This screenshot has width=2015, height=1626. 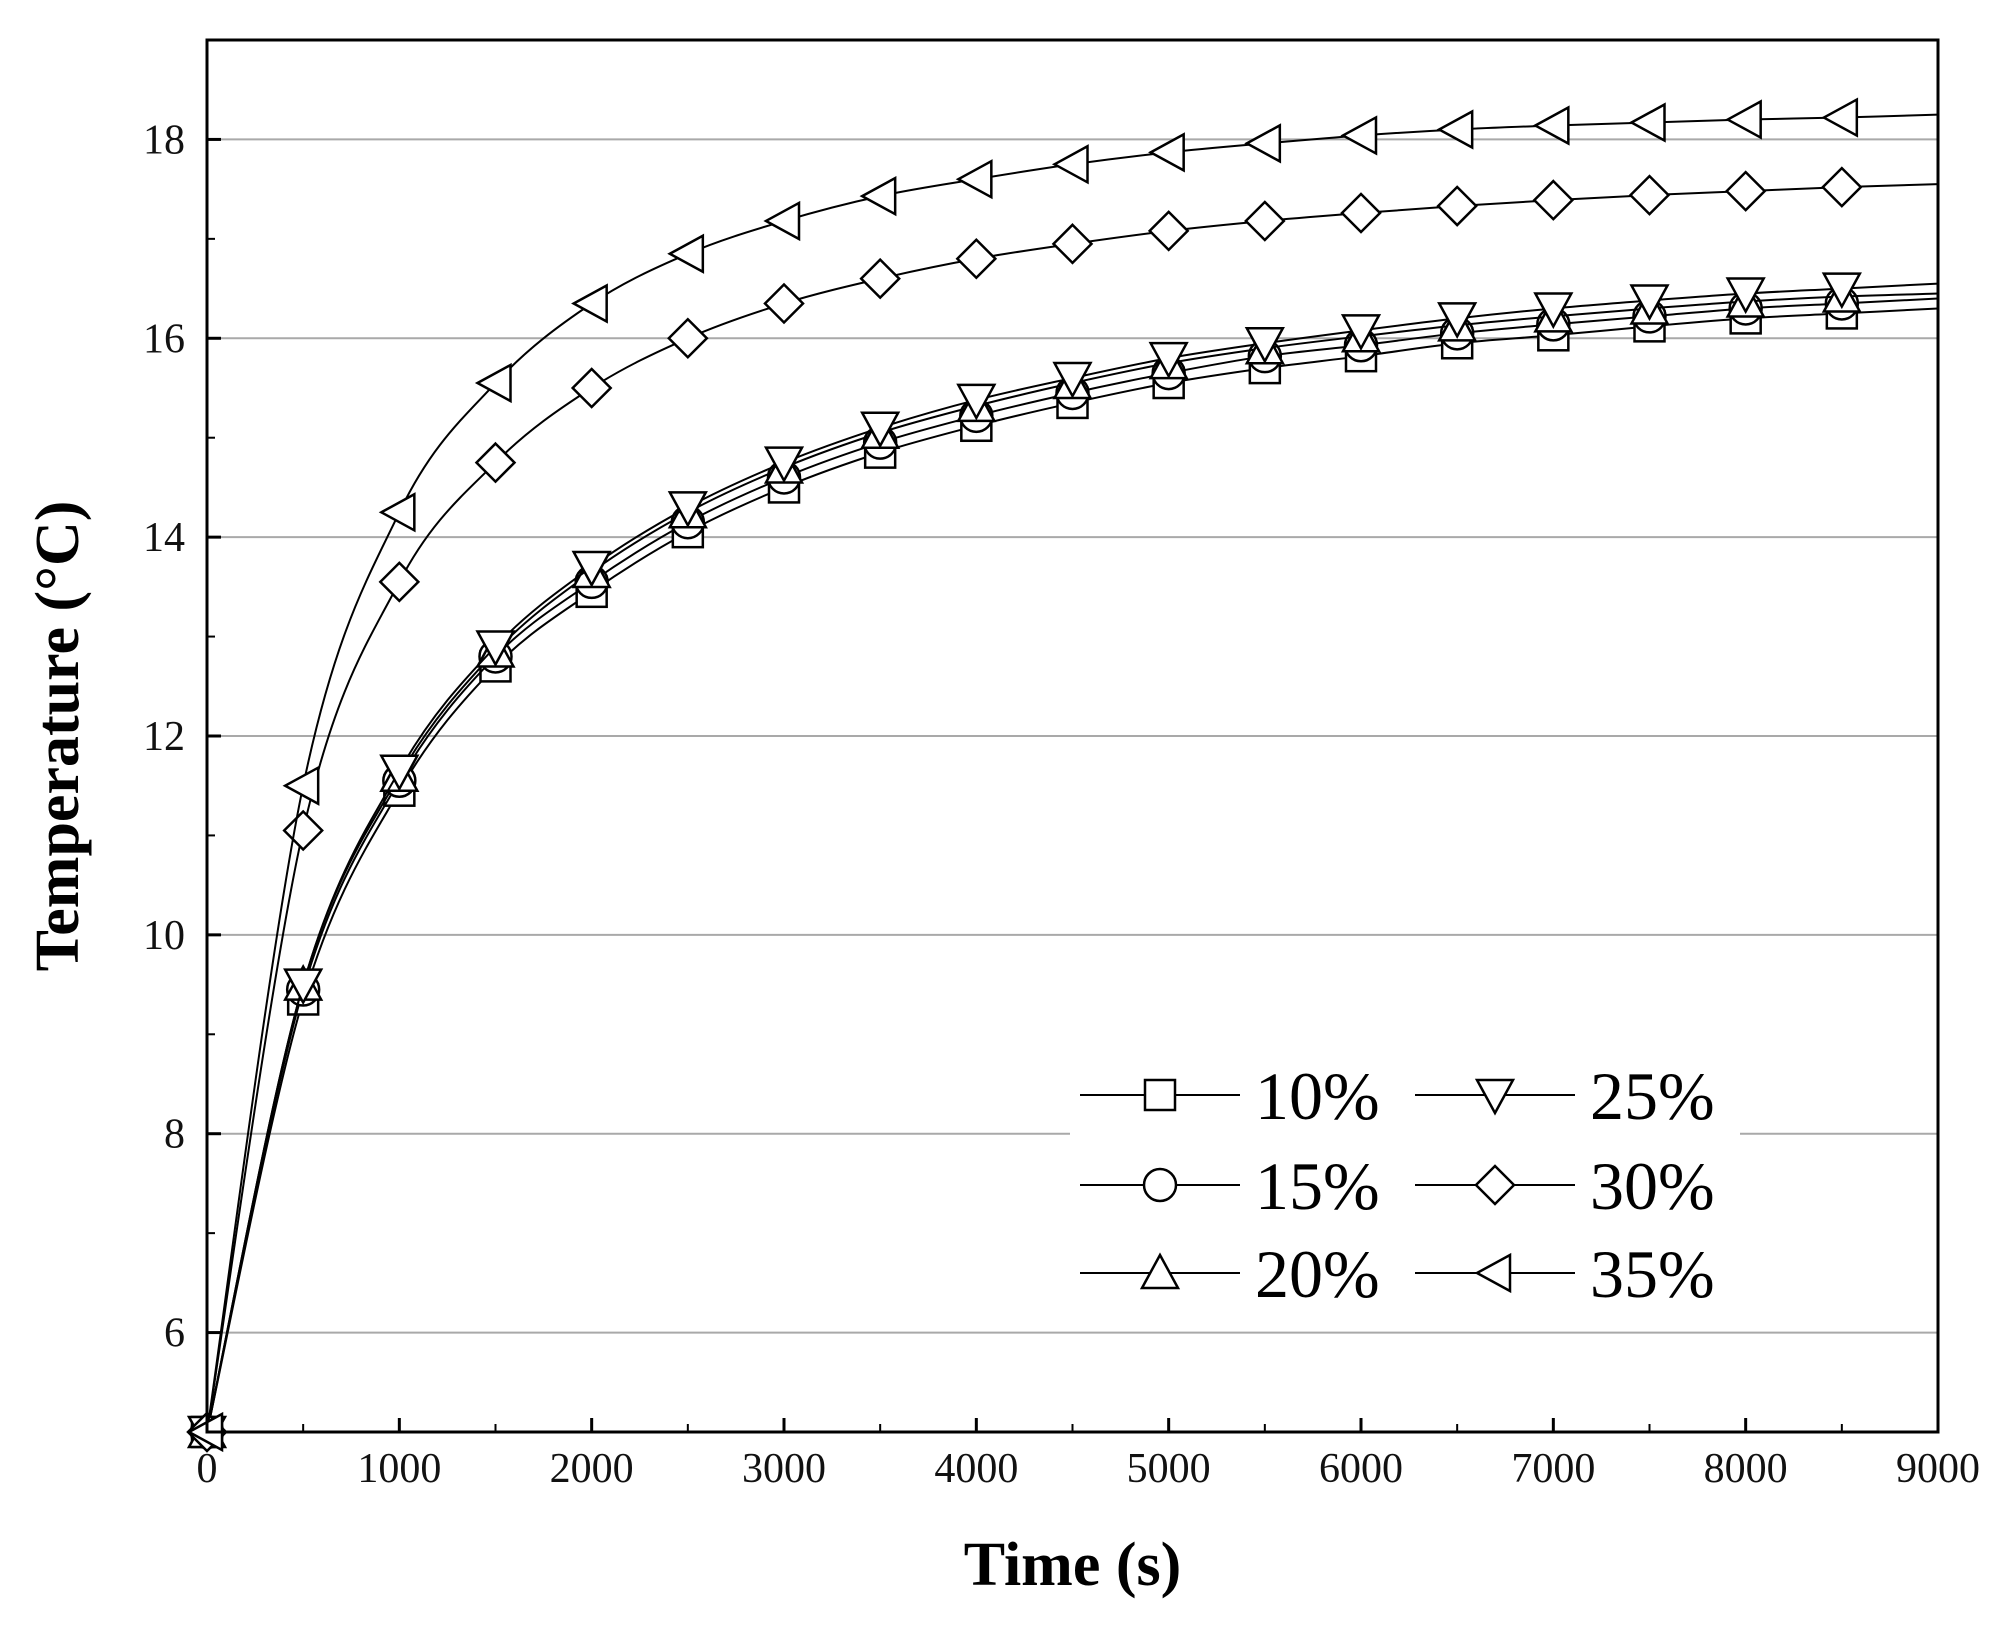 What do you see at coordinates (784, 1469) in the screenshot?
I see `x-tick-label: 3000` at bounding box center [784, 1469].